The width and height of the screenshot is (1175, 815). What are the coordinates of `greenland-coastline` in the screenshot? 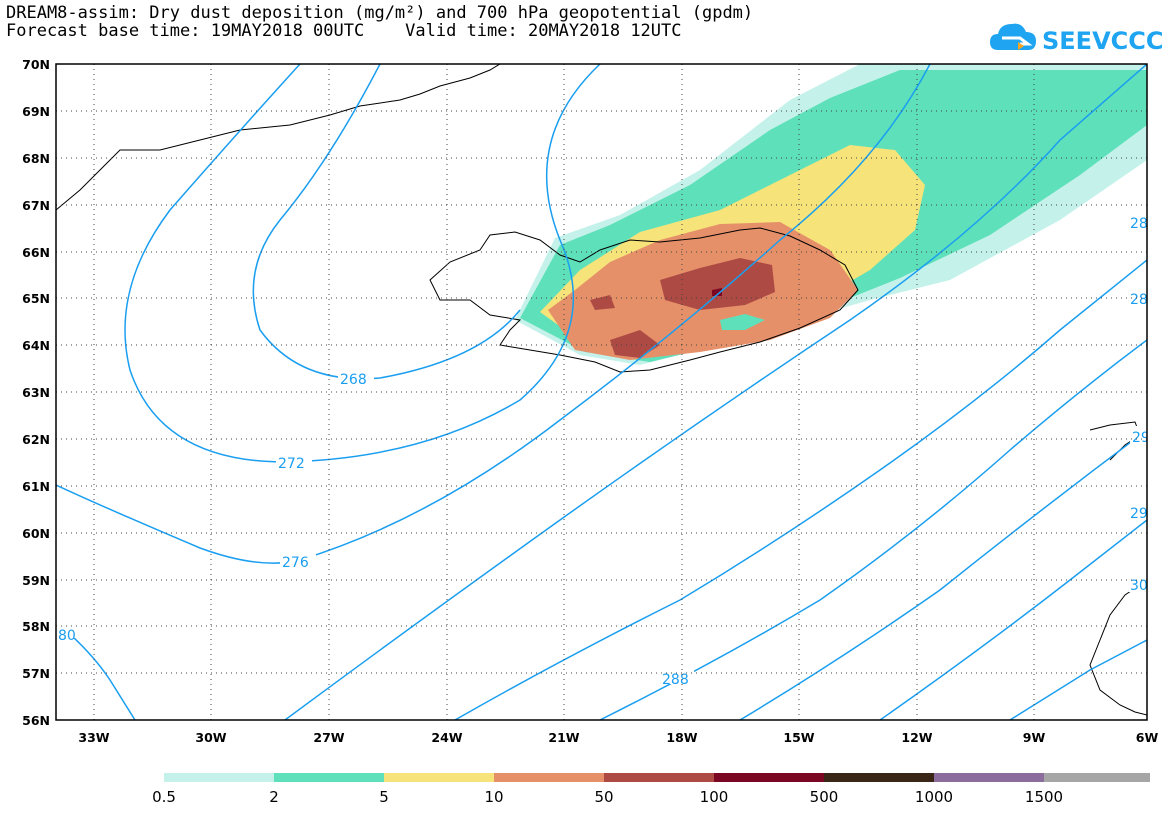 It's located at (278, 137).